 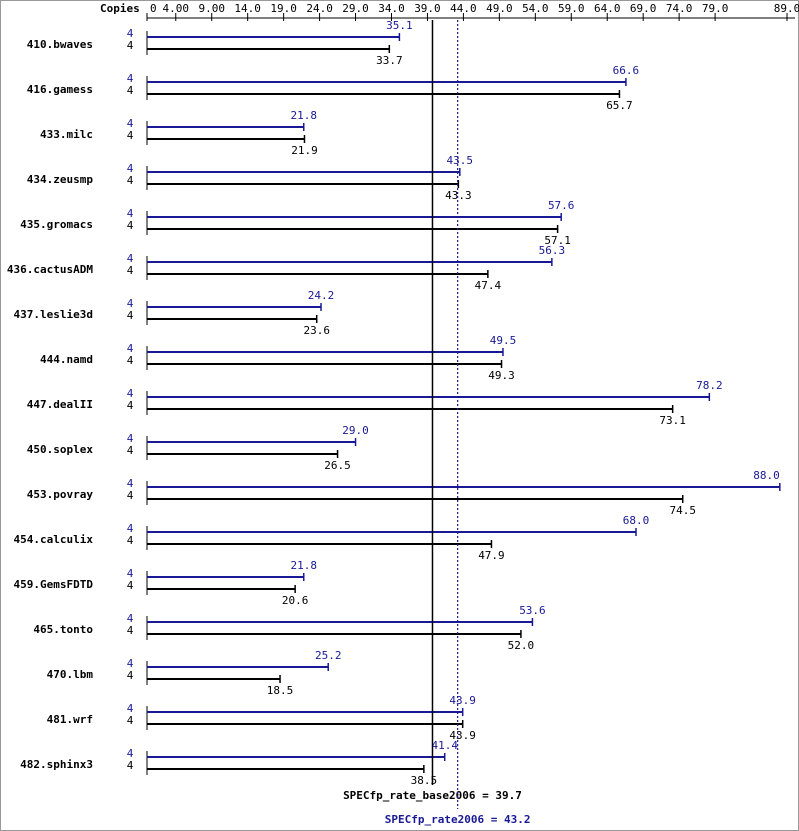 I want to click on value-label: 73.1, so click(x=672, y=420).